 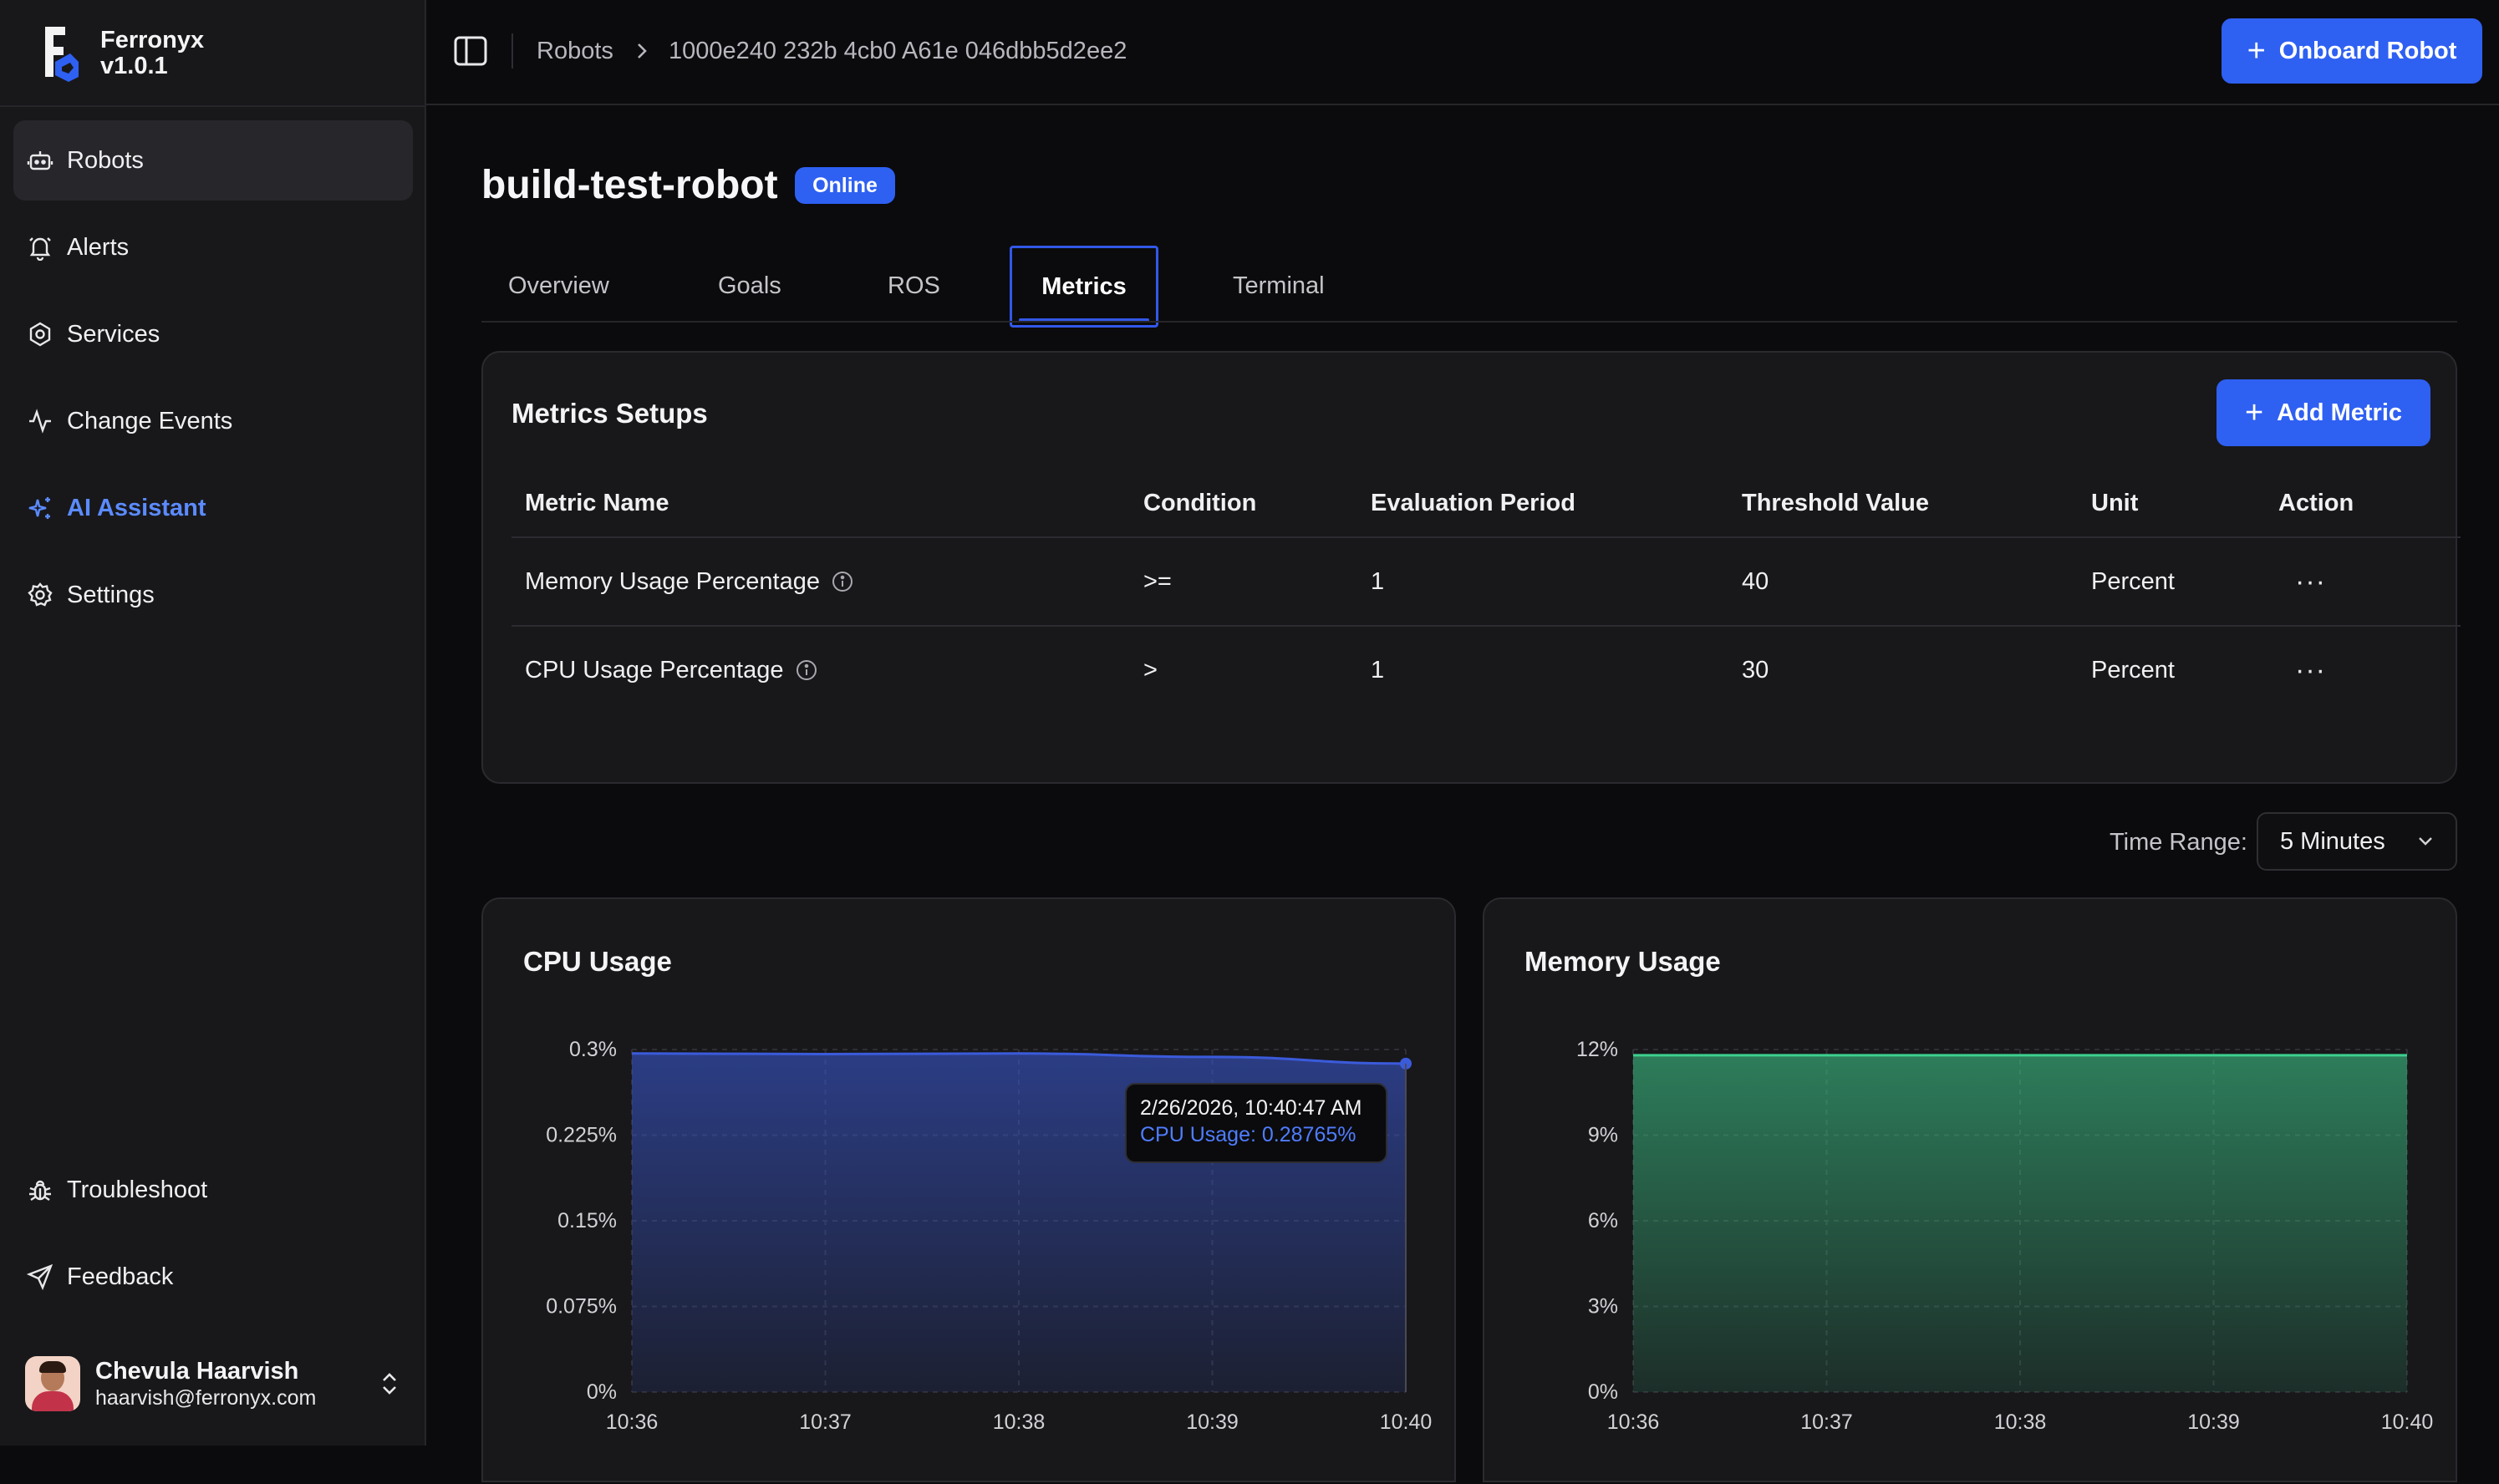 I want to click on tabs-divider, so click(x=1469, y=322).